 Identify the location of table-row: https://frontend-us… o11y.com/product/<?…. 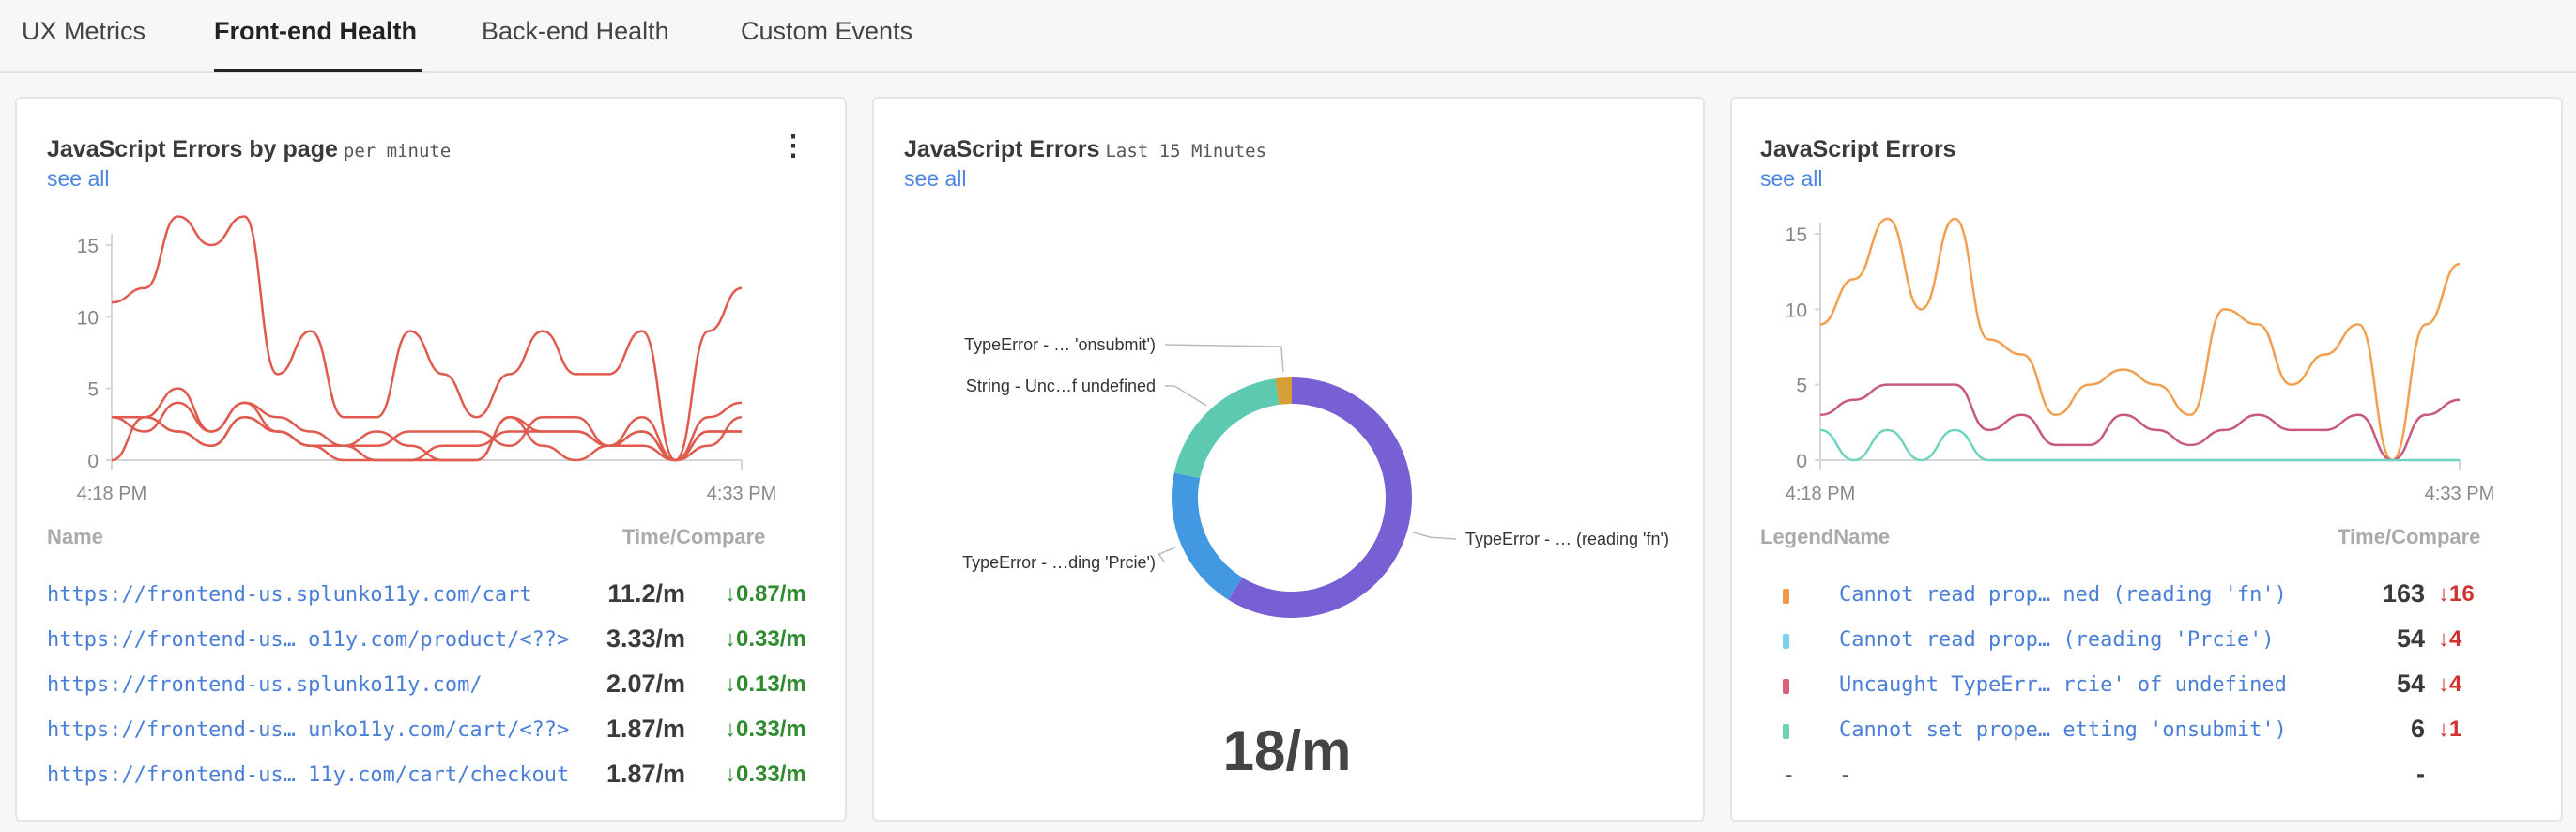
(431, 642).